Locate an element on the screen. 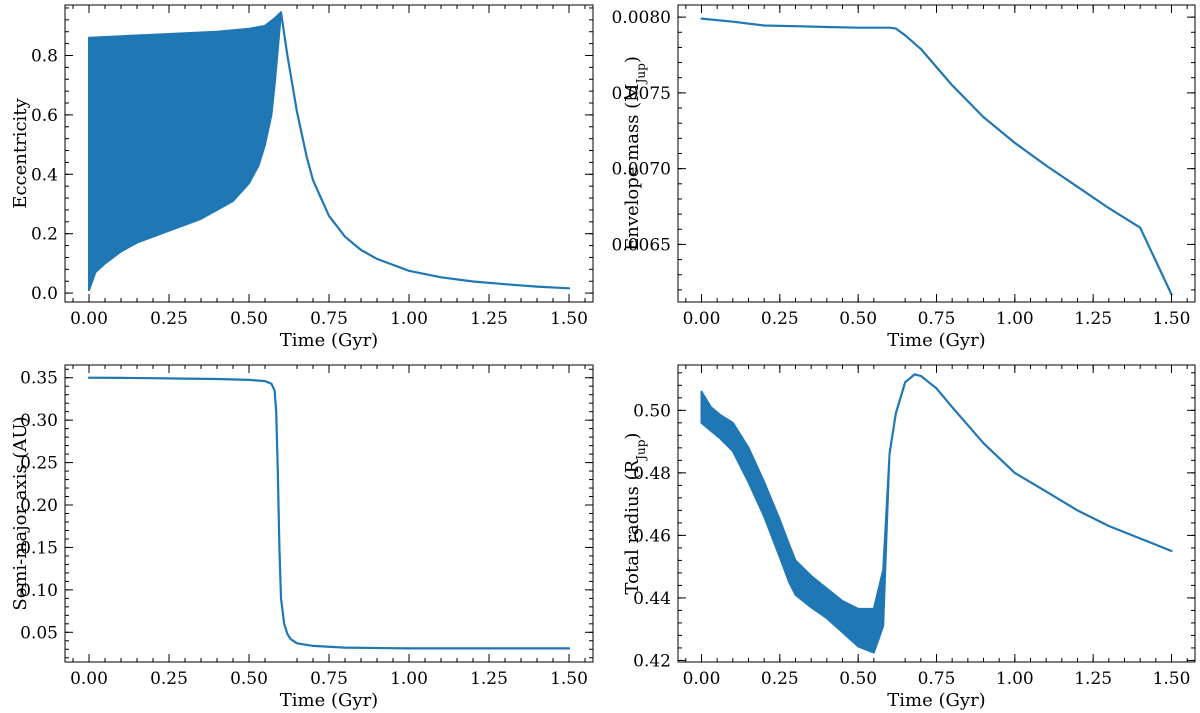  y-tick-label: 0.2 is located at coordinates (44, 235).